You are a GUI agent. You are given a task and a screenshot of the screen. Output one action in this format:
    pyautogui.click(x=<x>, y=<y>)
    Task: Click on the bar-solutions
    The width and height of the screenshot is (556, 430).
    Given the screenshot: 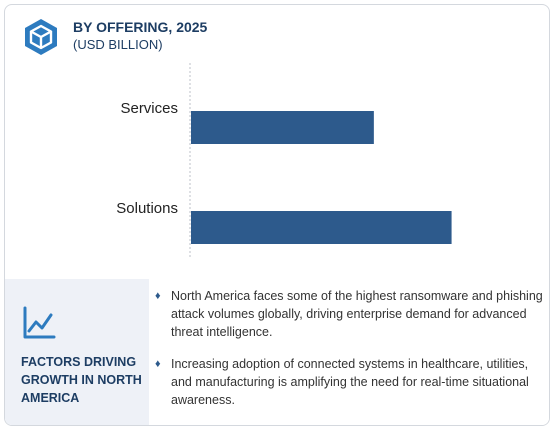 What is the action you would take?
    pyautogui.click(x=321, y=227)
    